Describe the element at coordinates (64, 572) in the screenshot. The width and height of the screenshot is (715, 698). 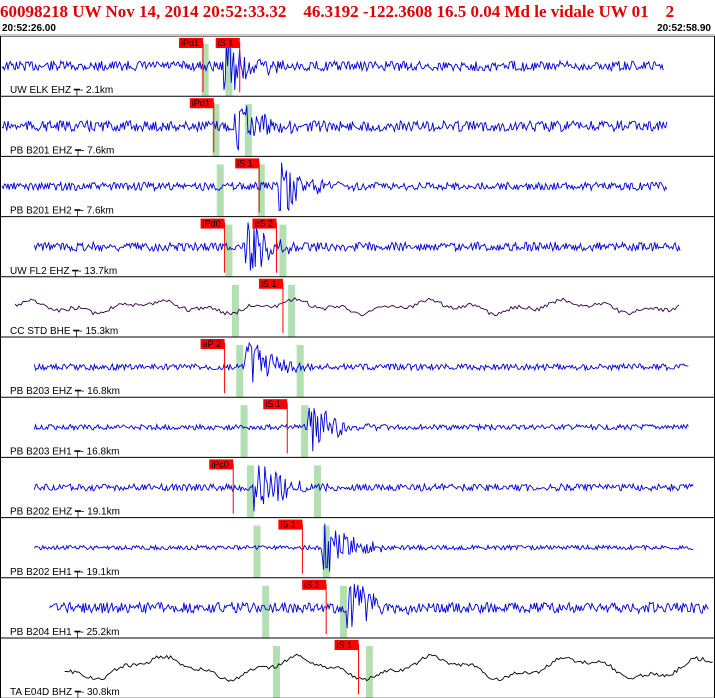
I see `station-label: PB B202 EH1 ┯- 19.1km` at that location.